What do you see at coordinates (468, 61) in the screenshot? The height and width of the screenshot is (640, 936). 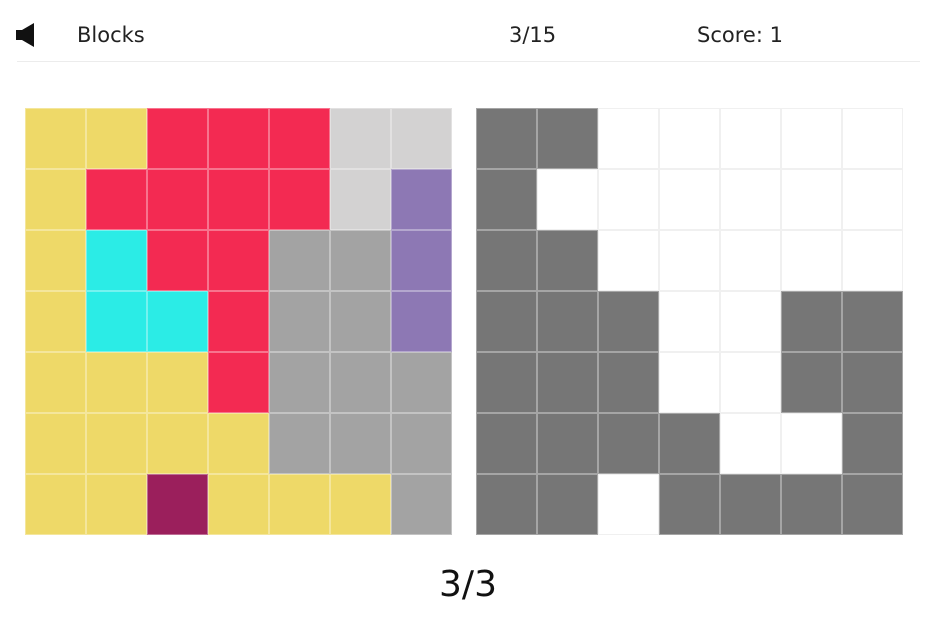 I see `header-divider` at bounding box center [468, 61].